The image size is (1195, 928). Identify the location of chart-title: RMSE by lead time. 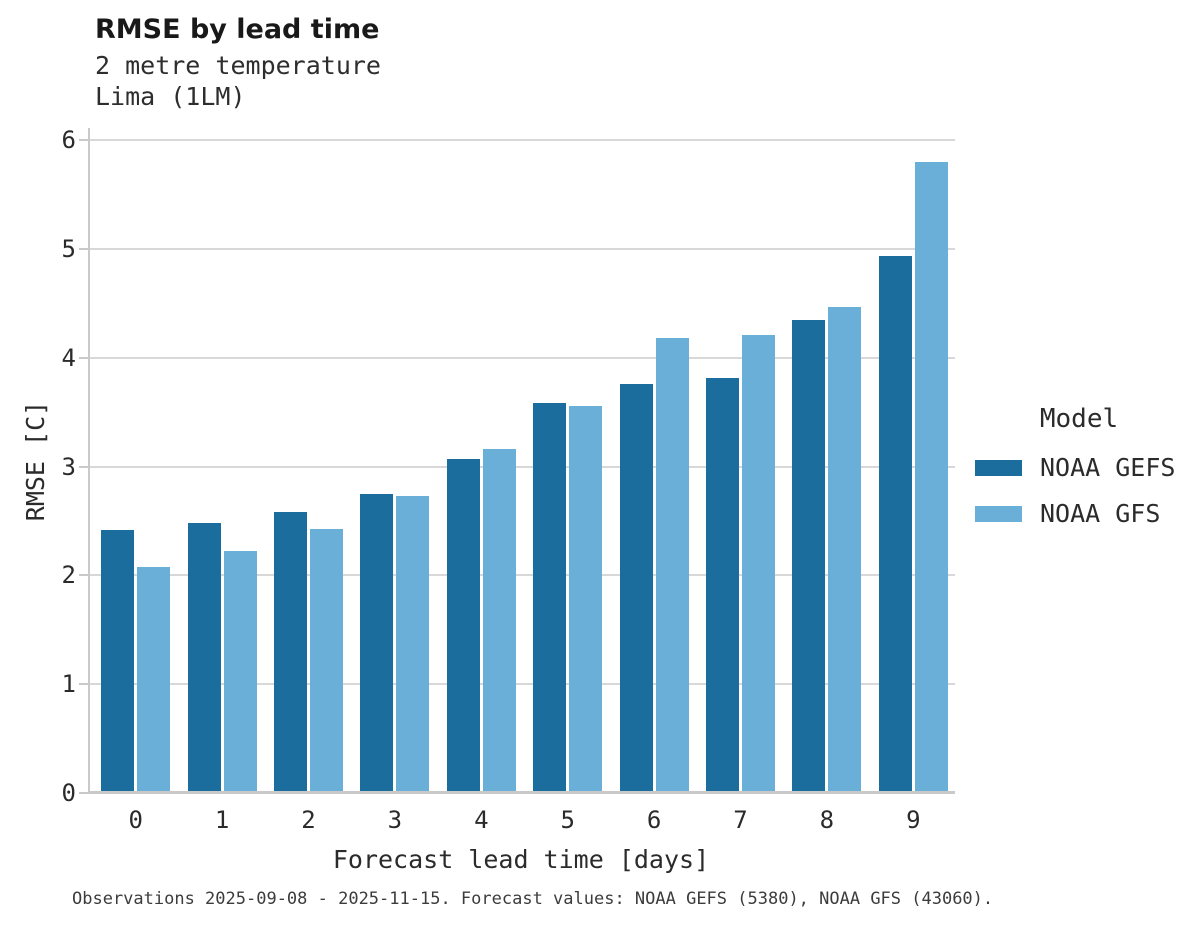
(237, 29).